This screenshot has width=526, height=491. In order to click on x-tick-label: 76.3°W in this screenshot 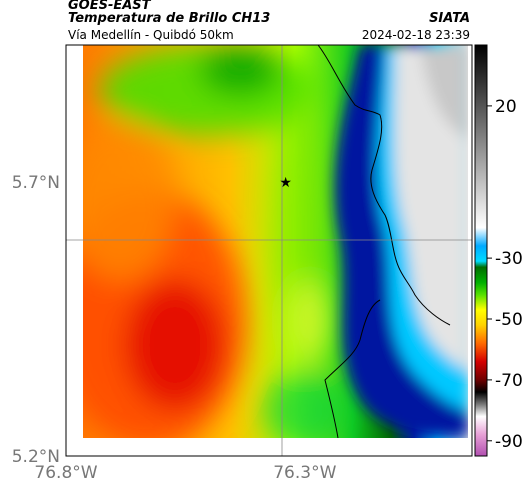, I will do `click(304, 473)`.